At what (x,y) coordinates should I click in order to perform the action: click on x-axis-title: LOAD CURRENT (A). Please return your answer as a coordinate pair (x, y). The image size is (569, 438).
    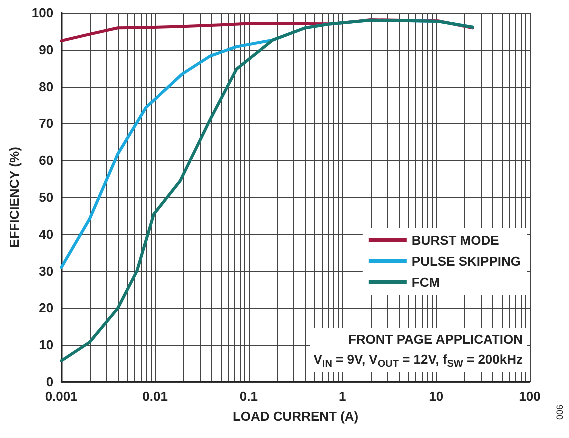
    Looking at the image, I should click on (295, 416).